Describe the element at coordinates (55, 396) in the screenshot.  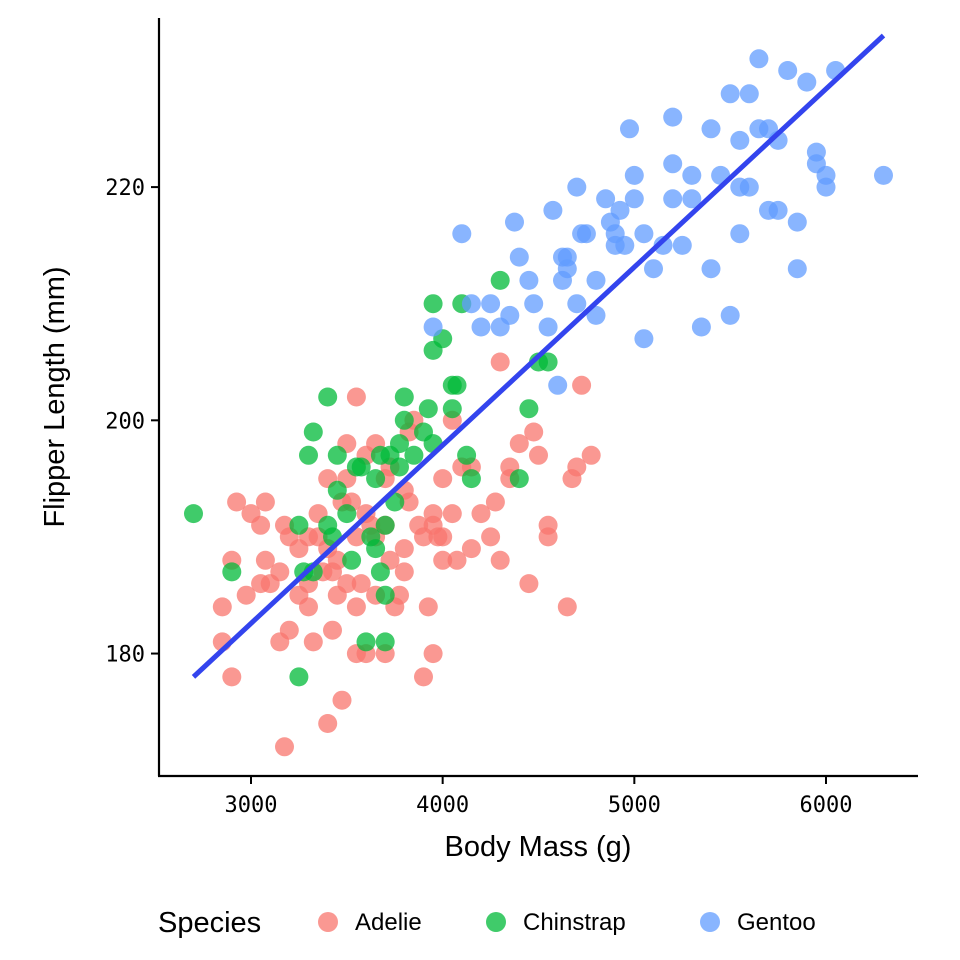
I see `y-axis-title: Flipper Length (mm)` at that location.